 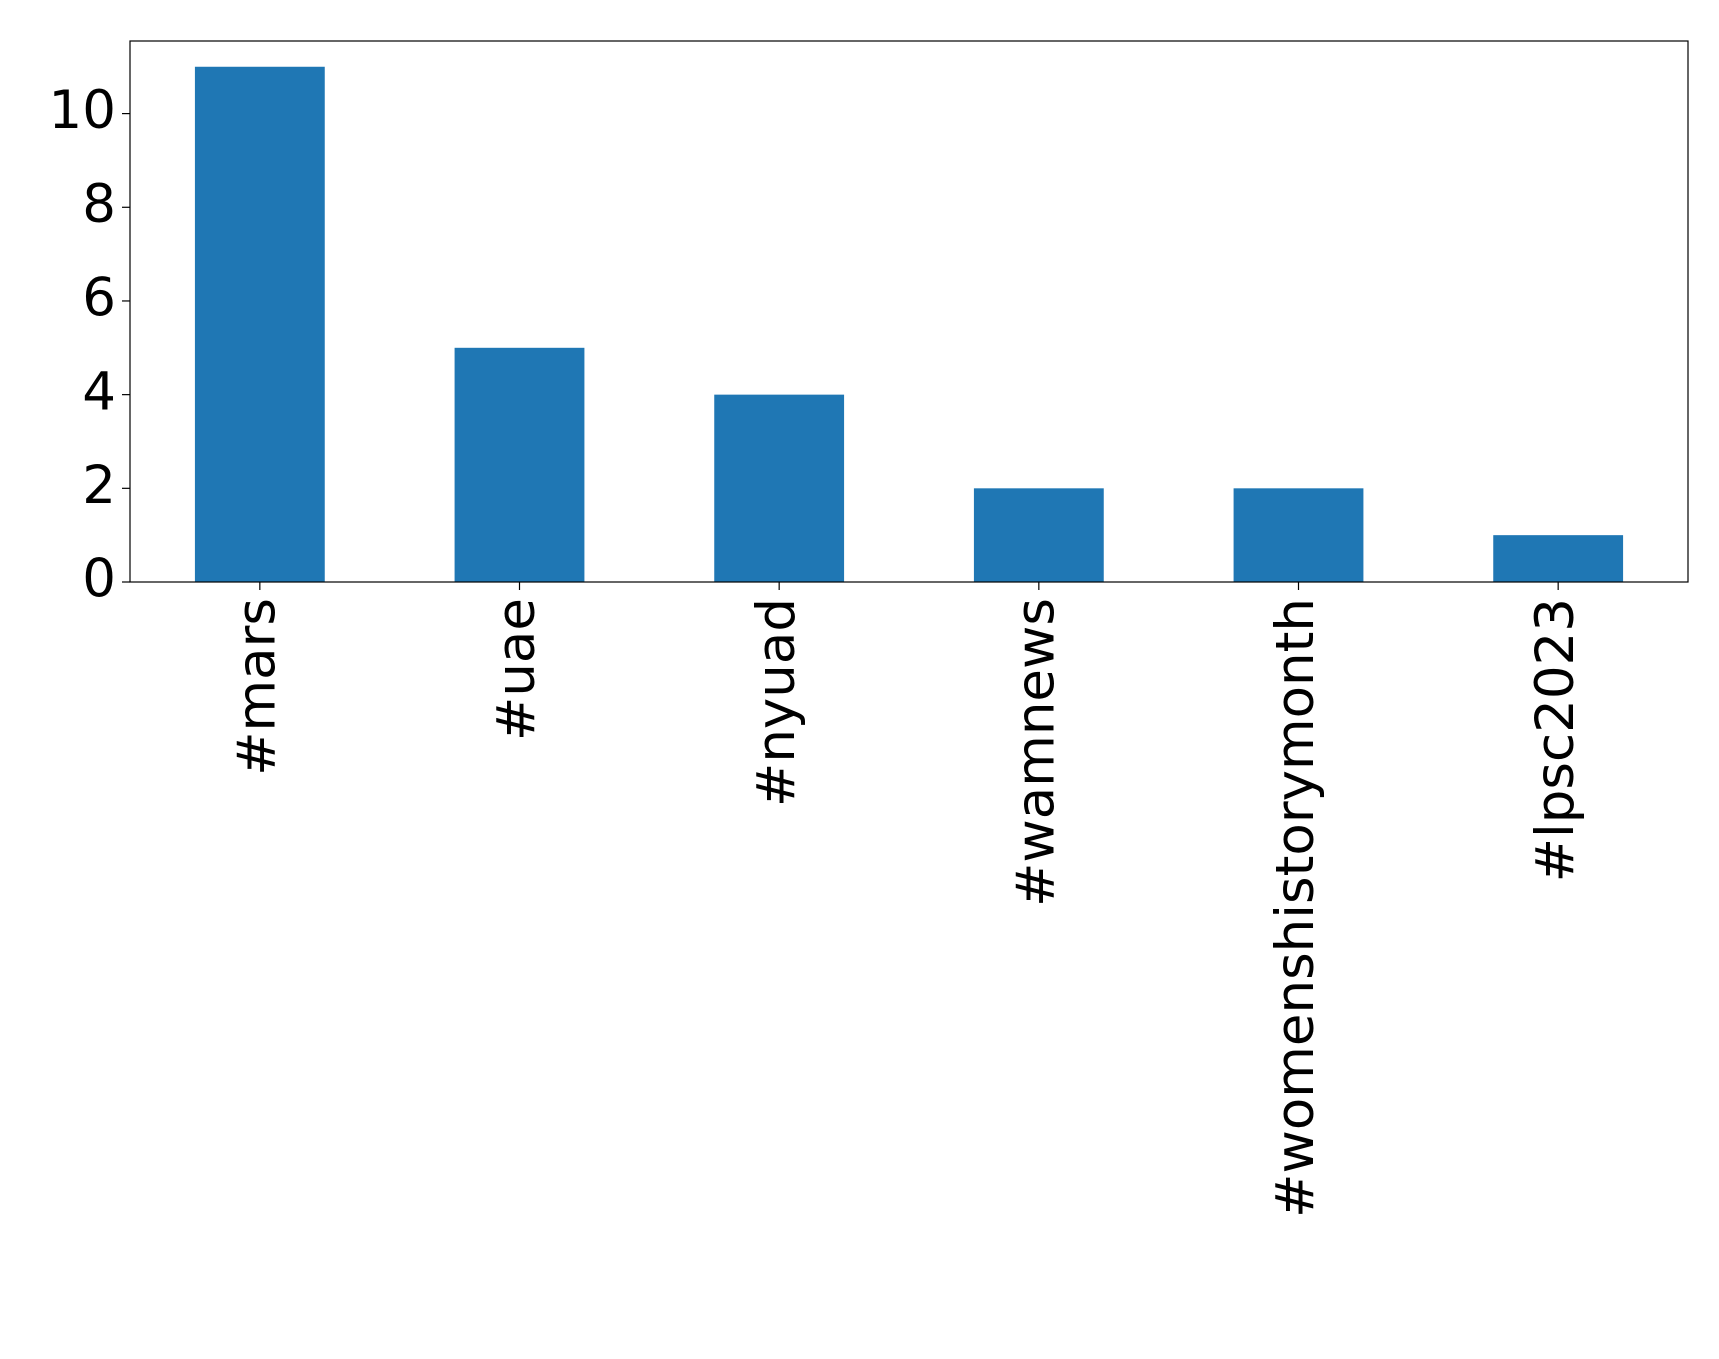 I want to click on y-tick-label: 6, so click(x=99, y=298).